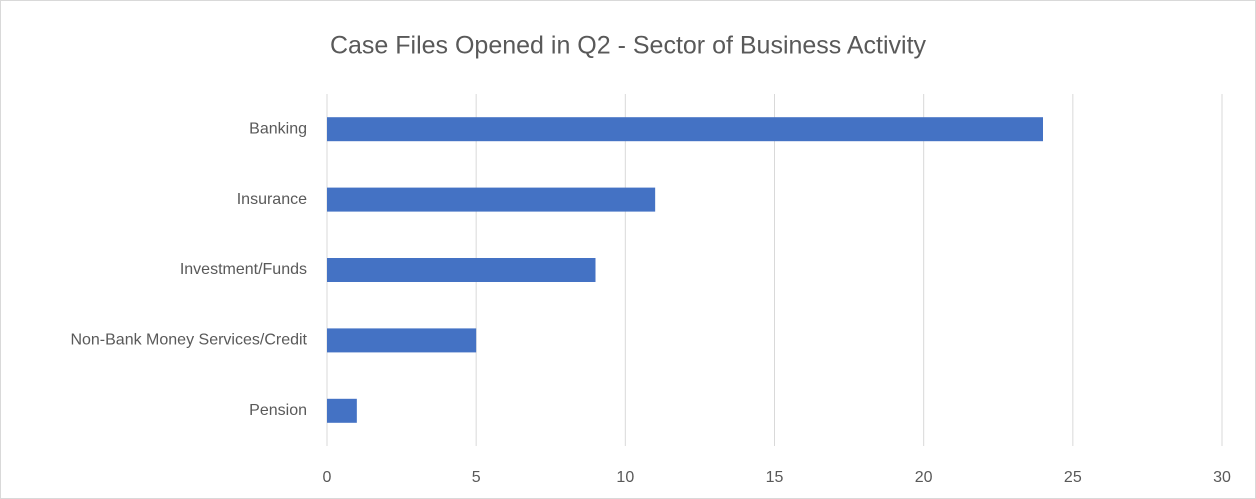  Describe the element at coordinates (1073, 477) in the screenshot. I see `x-tick-label: 25` at that location.